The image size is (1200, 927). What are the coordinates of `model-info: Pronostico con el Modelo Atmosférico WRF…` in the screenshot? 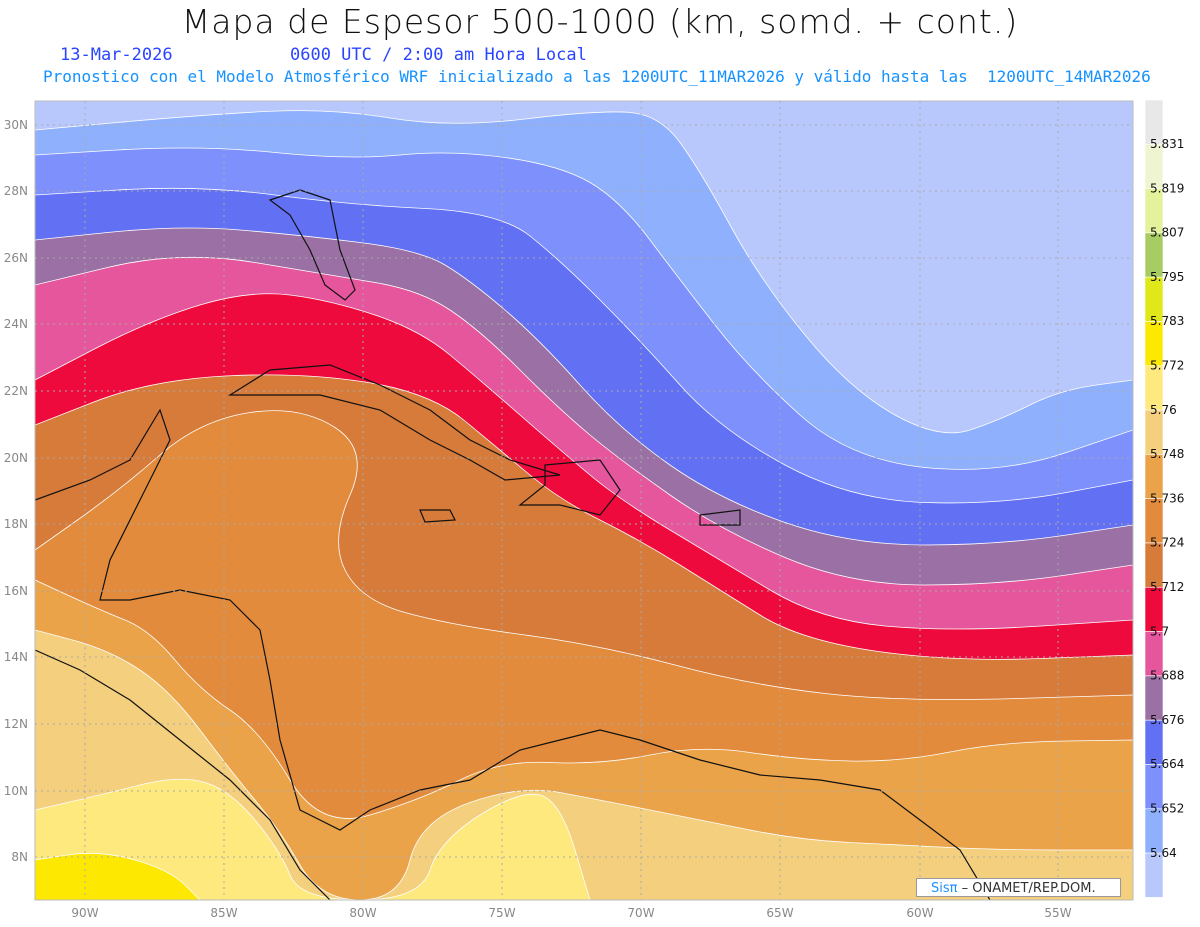 It's located at (597, 76).